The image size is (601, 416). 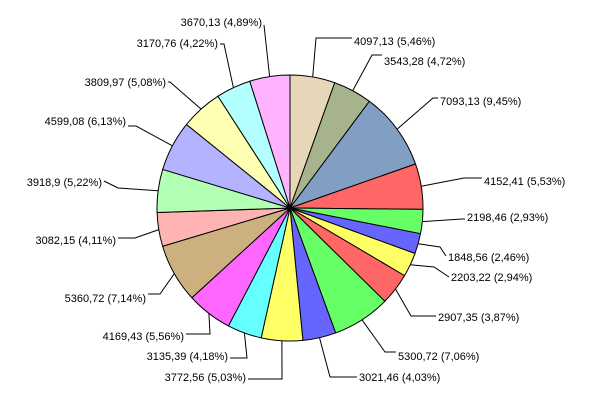 I want to click on data-label-20: 3670,13 (4,89%), so click(x=221, y=23).